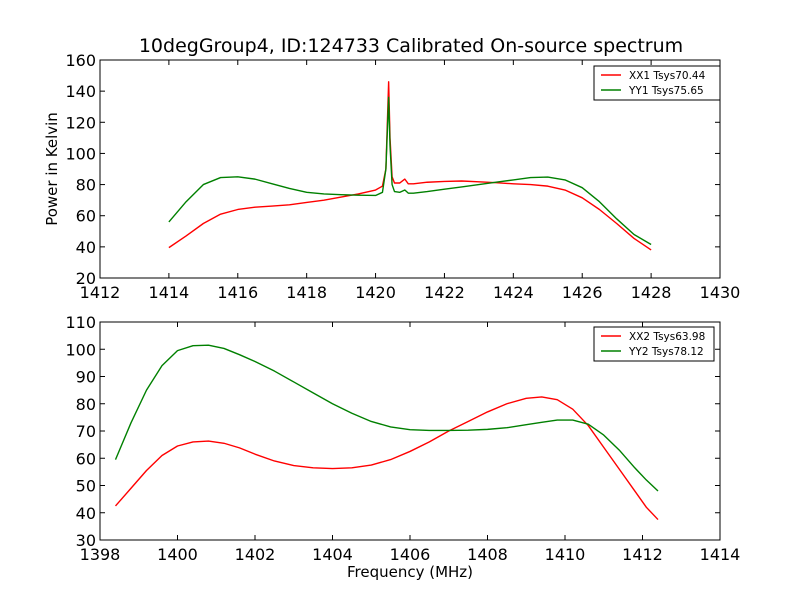  Describe the element at coordinates (666, 352) in the screenshot. I see `legend-label: YY2 Tsys78.12` at that location.